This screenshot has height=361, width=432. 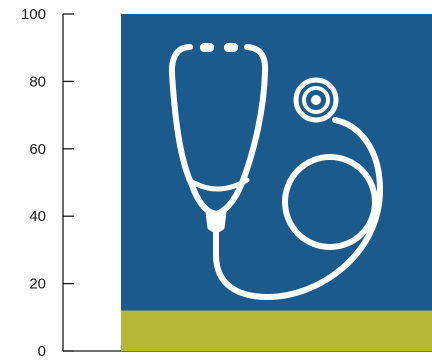 I want to click on chest-piece-ring, so click(x=316, y=100).